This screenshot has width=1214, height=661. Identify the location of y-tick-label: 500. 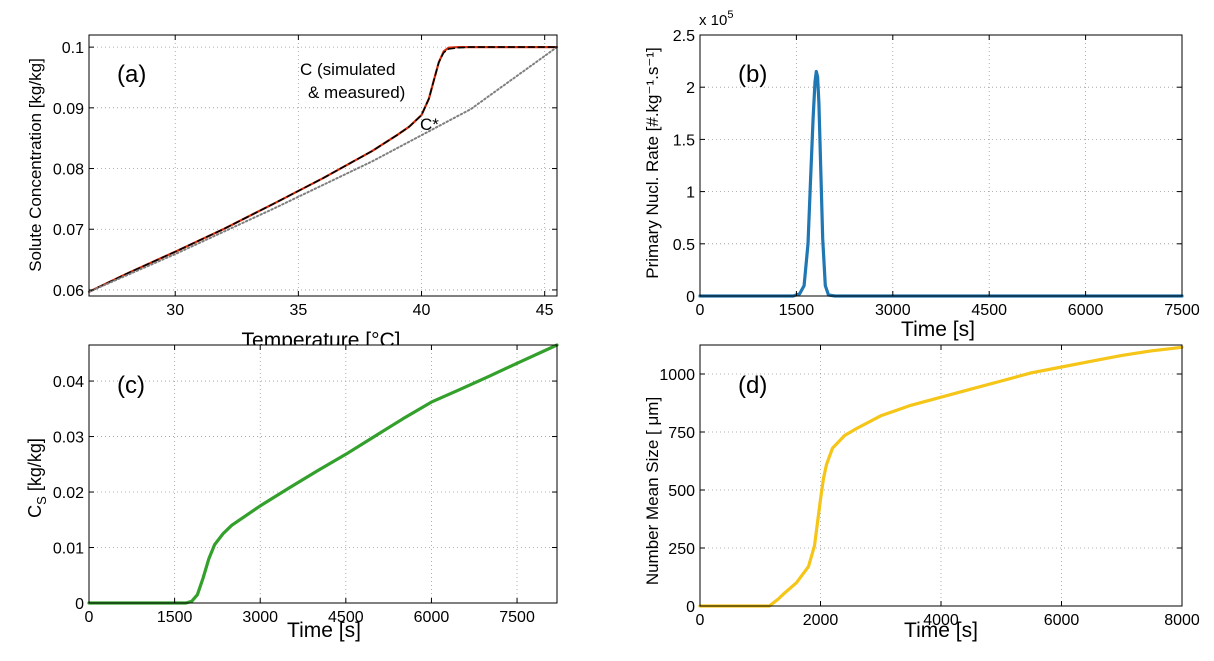
(681, 491).